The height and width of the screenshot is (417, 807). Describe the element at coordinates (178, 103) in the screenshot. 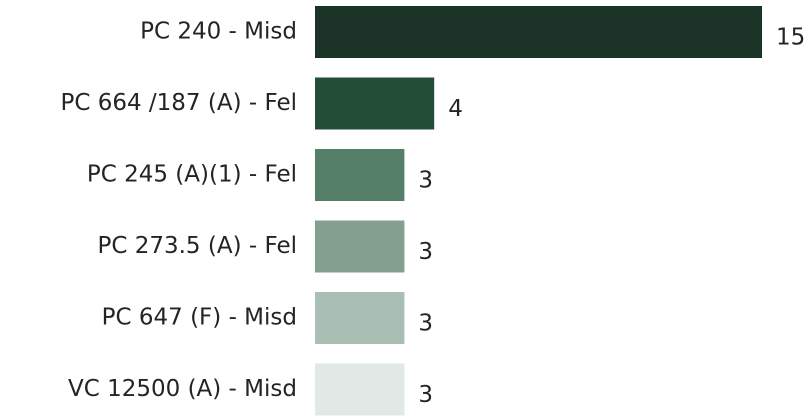

I see `category-label: PC 664 /187 (A) - Fel` at that location.